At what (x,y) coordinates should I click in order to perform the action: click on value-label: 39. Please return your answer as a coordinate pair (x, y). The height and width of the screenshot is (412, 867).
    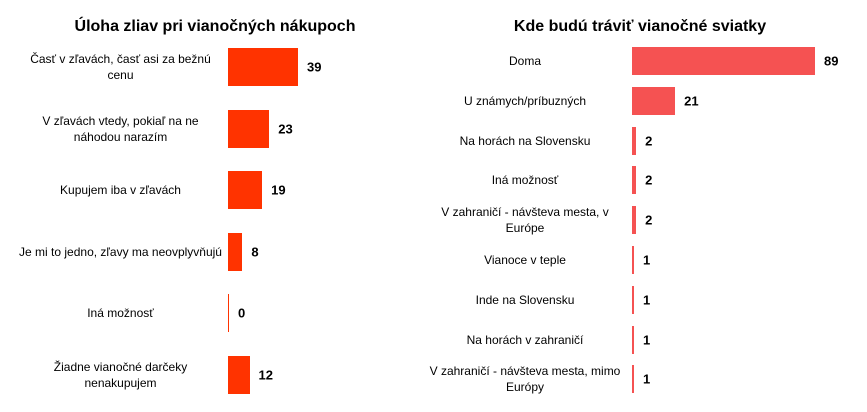
    Looking at the image, I should click on (314, 67).